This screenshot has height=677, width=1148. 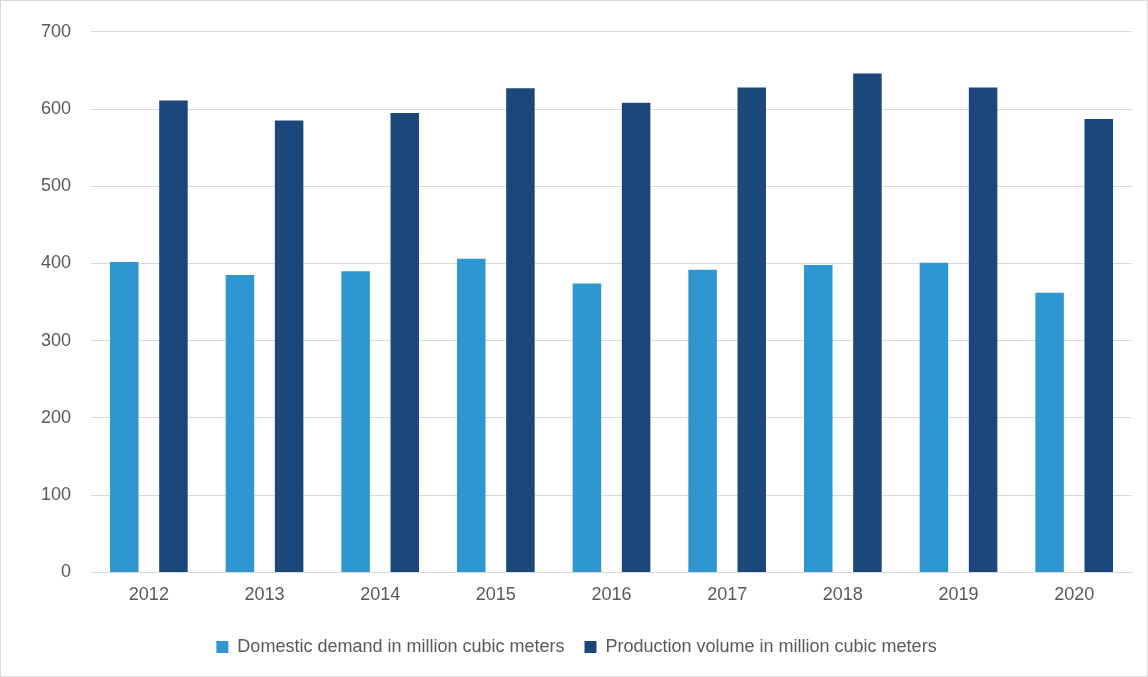 What do you see at coordinates (611, 594) in the screenshot?
I see `x-tick-label: 2016` at bounding box center [611, 594].